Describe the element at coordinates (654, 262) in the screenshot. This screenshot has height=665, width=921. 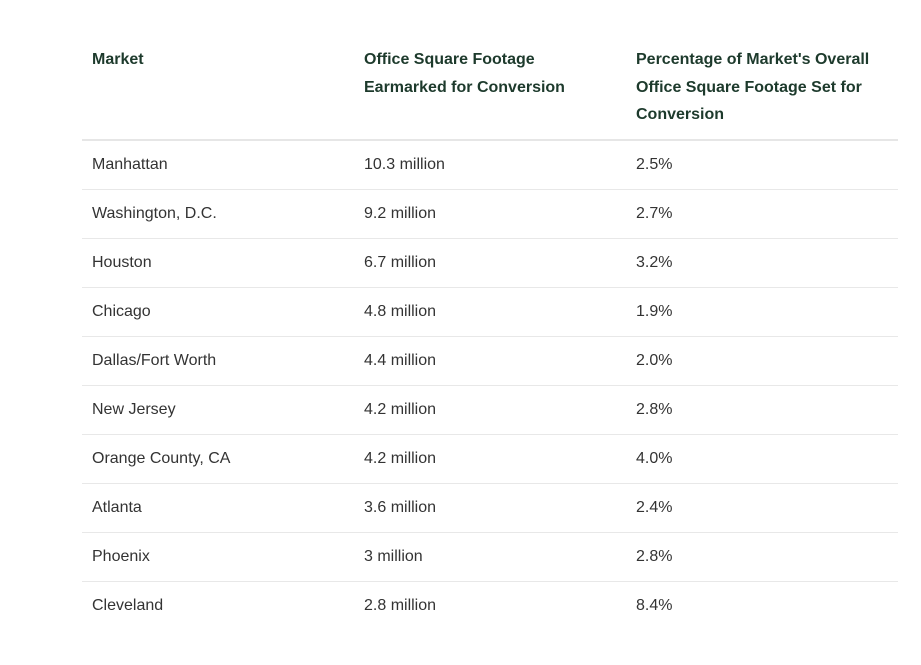
I see `percentage-cell: 3.2%` at that location.